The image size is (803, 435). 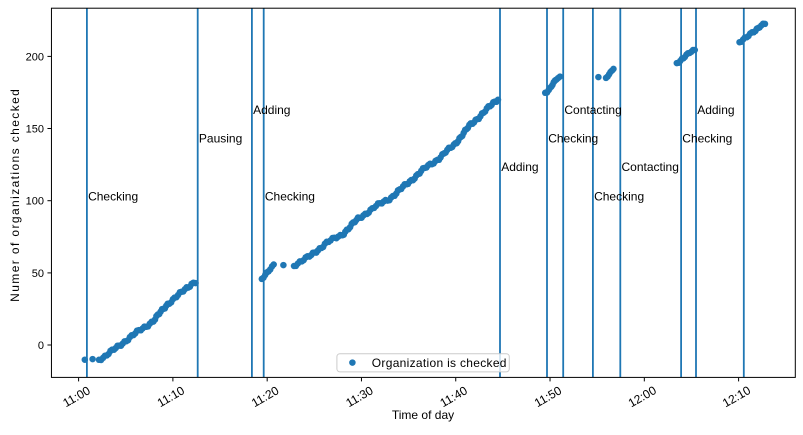 What do you see at coordinates (439, 363) in the screenshot?
I see `svg-text: Organization is checked` at bounding box center [439, 363].